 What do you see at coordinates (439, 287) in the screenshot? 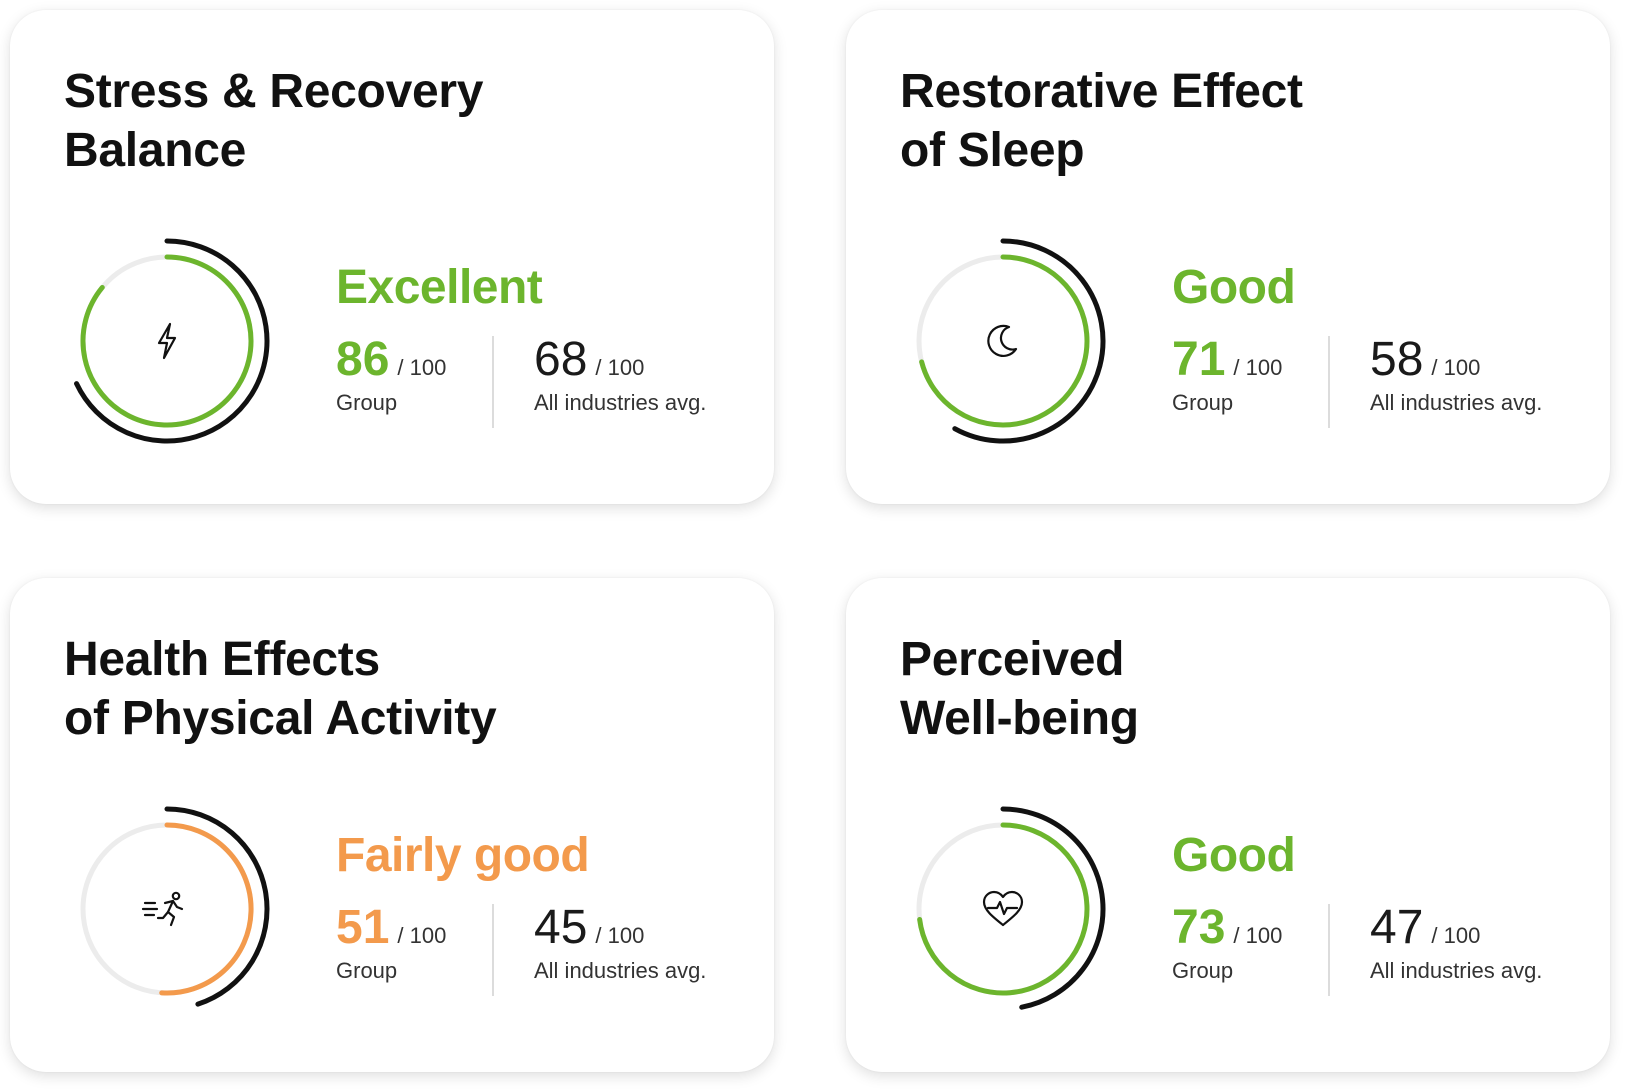
I see `rating-label: Excellent` at bounding box center [439, 287].